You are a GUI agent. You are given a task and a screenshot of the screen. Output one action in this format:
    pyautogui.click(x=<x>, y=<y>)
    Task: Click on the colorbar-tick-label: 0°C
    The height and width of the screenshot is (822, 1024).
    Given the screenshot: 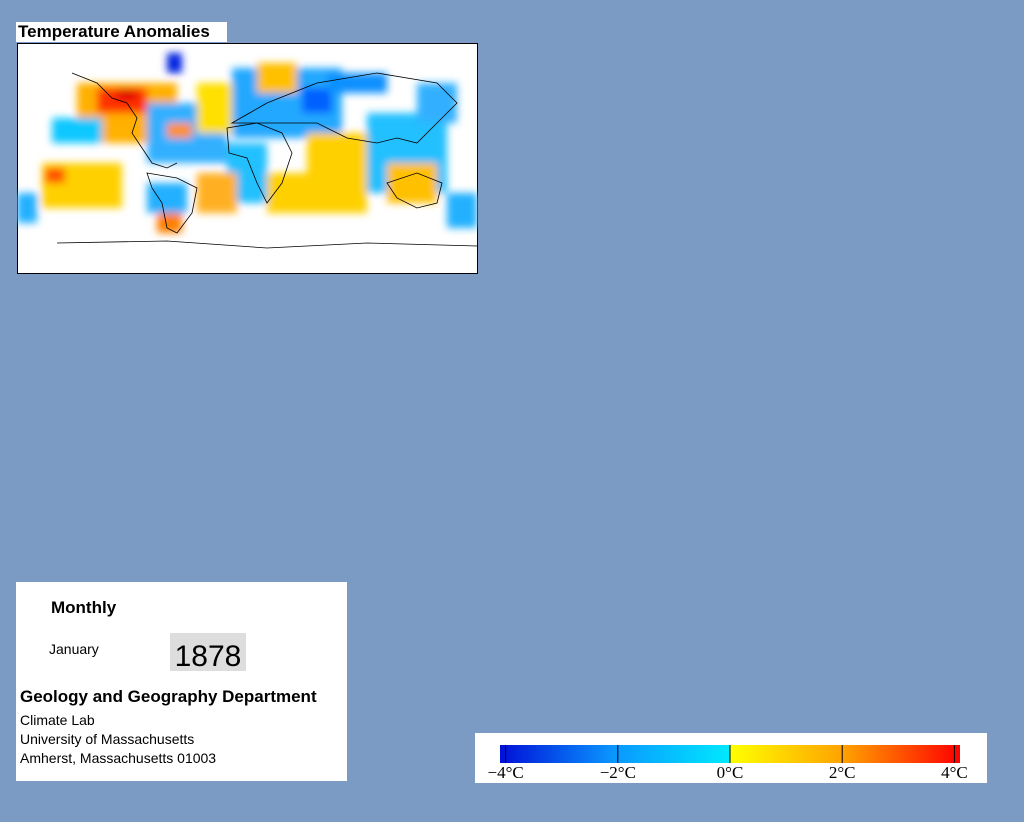 What is the action you would take?
    pyautogui.click(x=730, y=772)
    